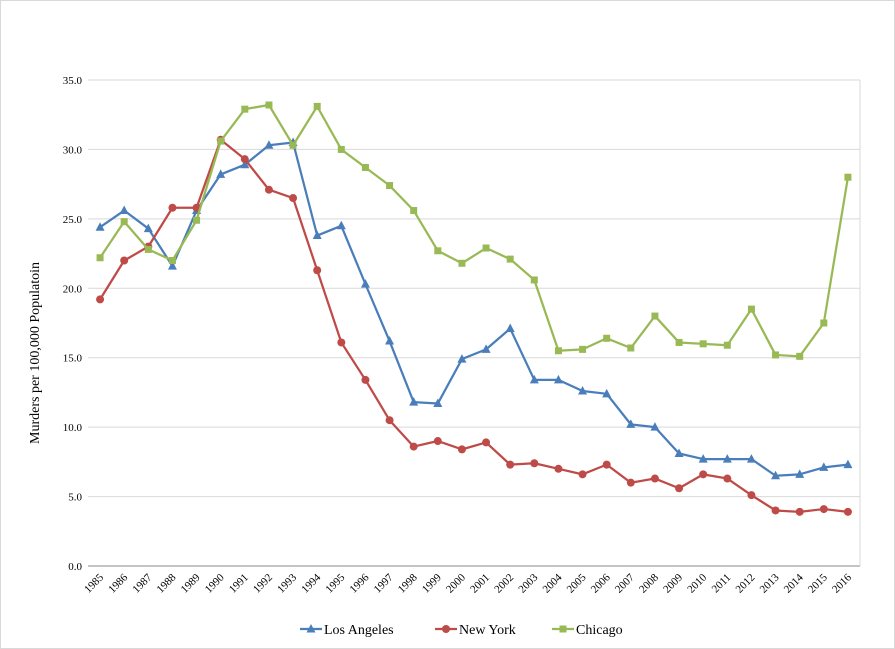 Image resolution: width=895 pixels, height=649 pixels. What do you see at coordinates (818, 583) in the screenshot?
I see `x-tick-label: 2015` at bounding box center [818, 583].